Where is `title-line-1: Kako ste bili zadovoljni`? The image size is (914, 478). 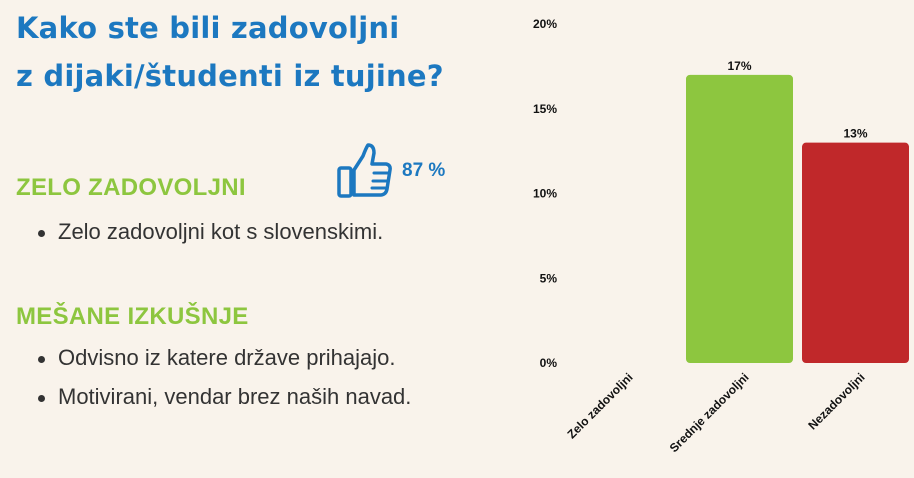 title-line-1: Kako ste bili zadovoljni is located at coordinates (208, 28).